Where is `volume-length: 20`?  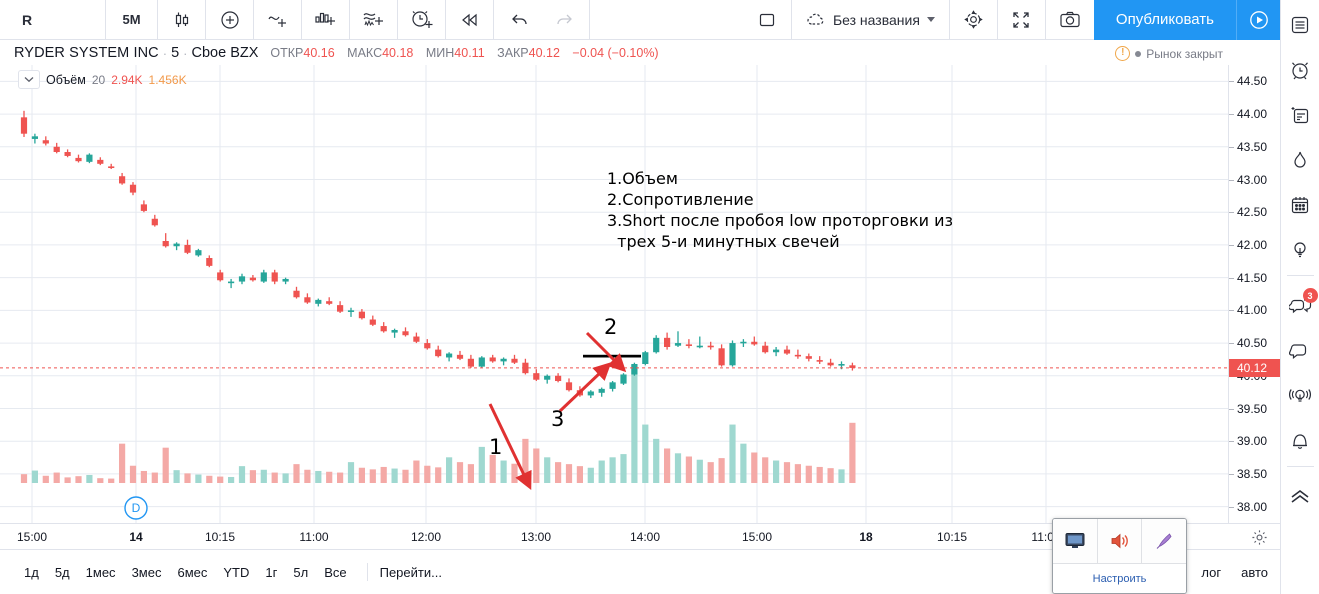 volume-length: 20 is located at coordinates (98, 79).